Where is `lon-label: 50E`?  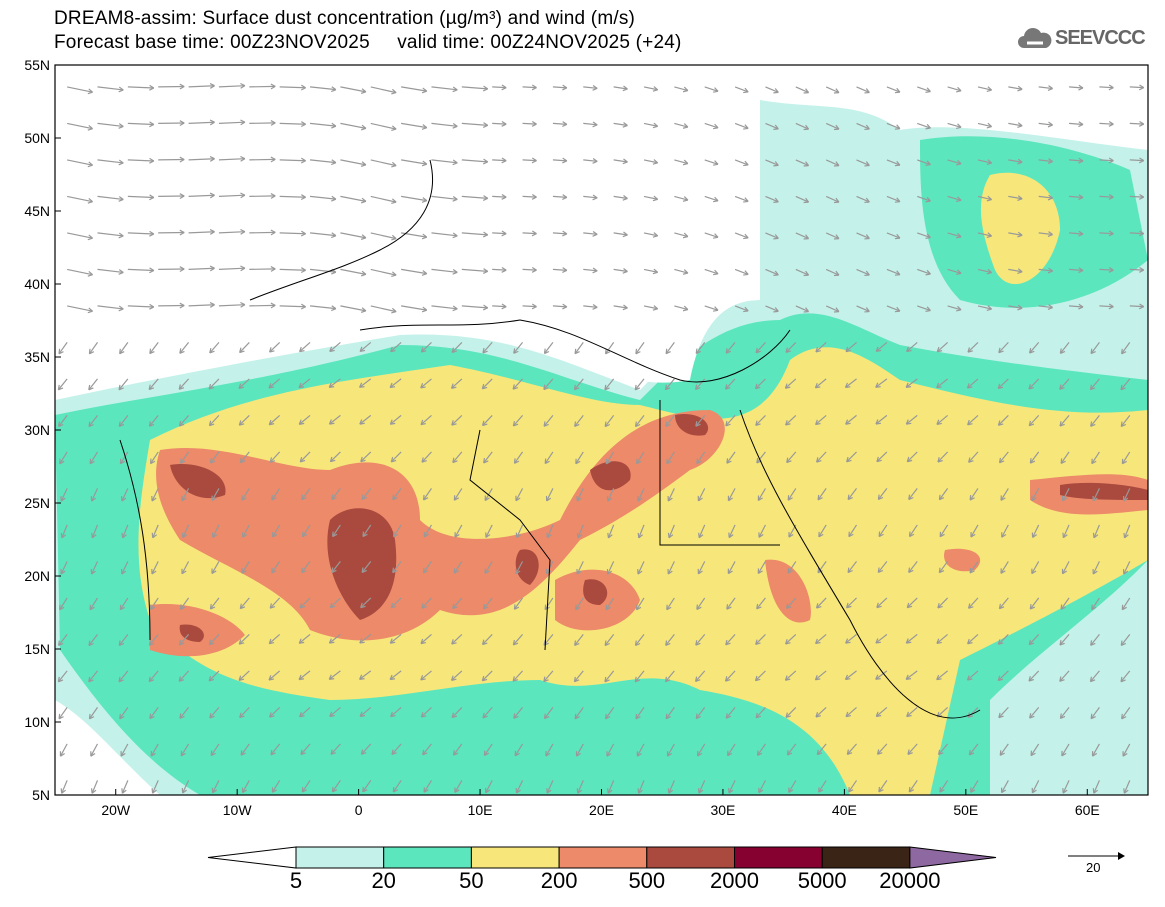 lon-label: 50E is located at coordinates (965, 810).